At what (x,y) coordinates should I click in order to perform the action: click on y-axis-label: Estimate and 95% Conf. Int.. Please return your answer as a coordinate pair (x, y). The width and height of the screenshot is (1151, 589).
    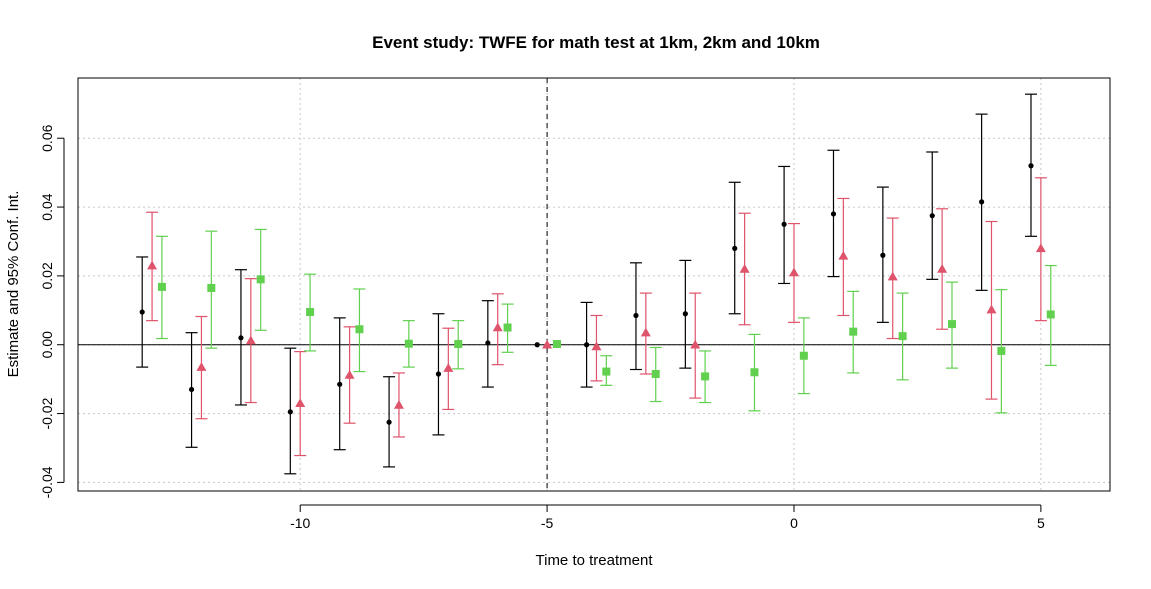
    Looking at the image, I should click on (13, 284).